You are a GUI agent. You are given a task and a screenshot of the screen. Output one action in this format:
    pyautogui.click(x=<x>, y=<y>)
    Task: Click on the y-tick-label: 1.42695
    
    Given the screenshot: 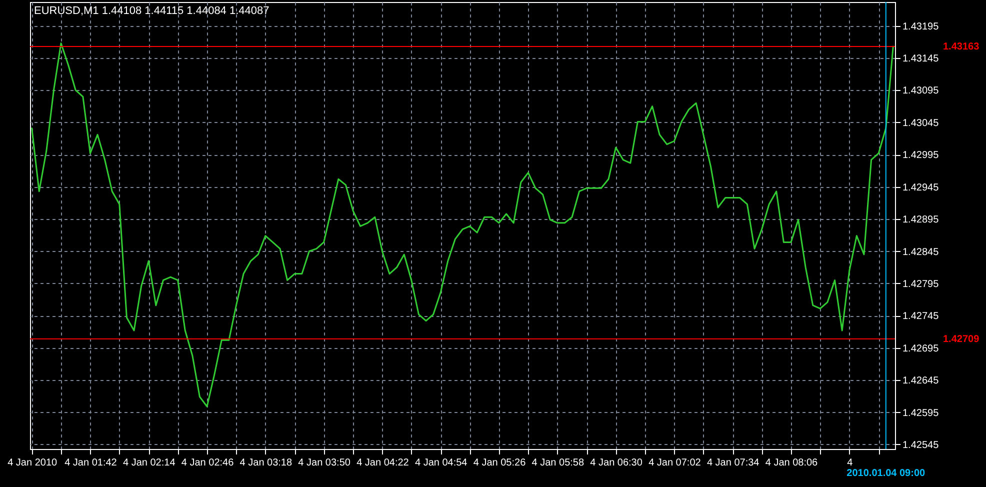 What is the action you would take?
    pyautogui.click(x=921, y=348)
    